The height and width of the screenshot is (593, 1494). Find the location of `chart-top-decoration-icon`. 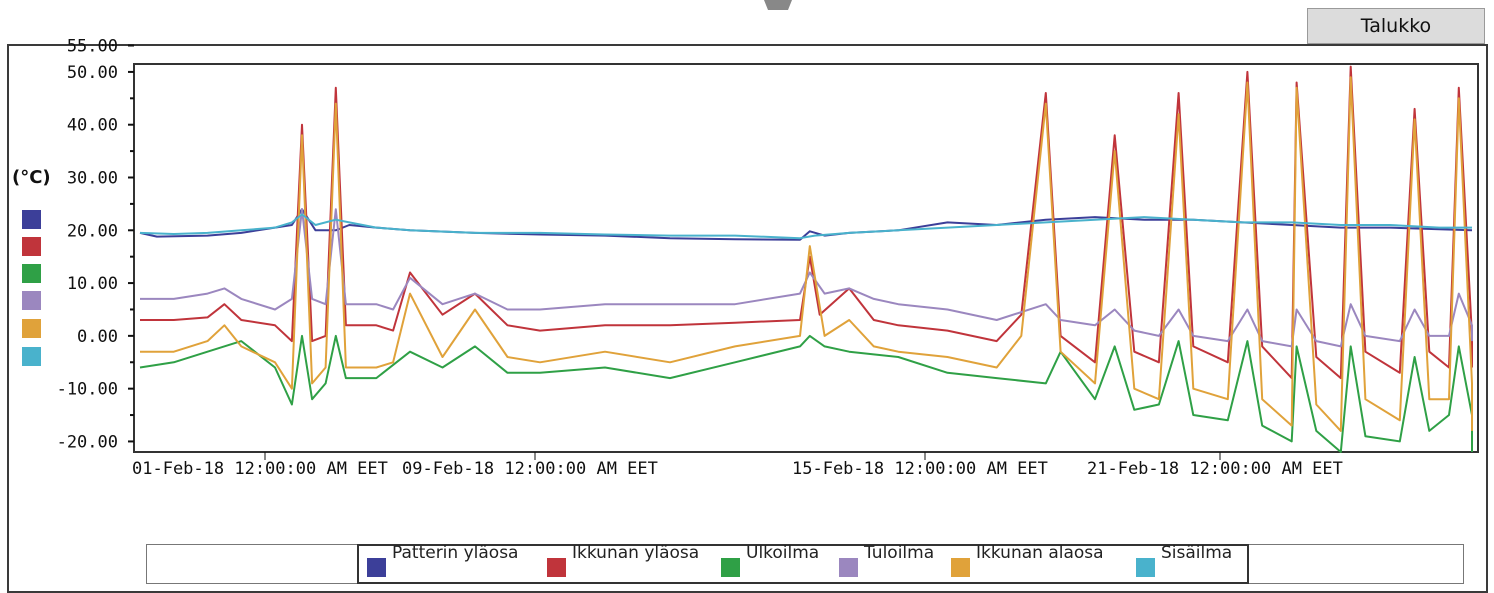

chart-top-decoration-icon is located at coordinates (778, 5).